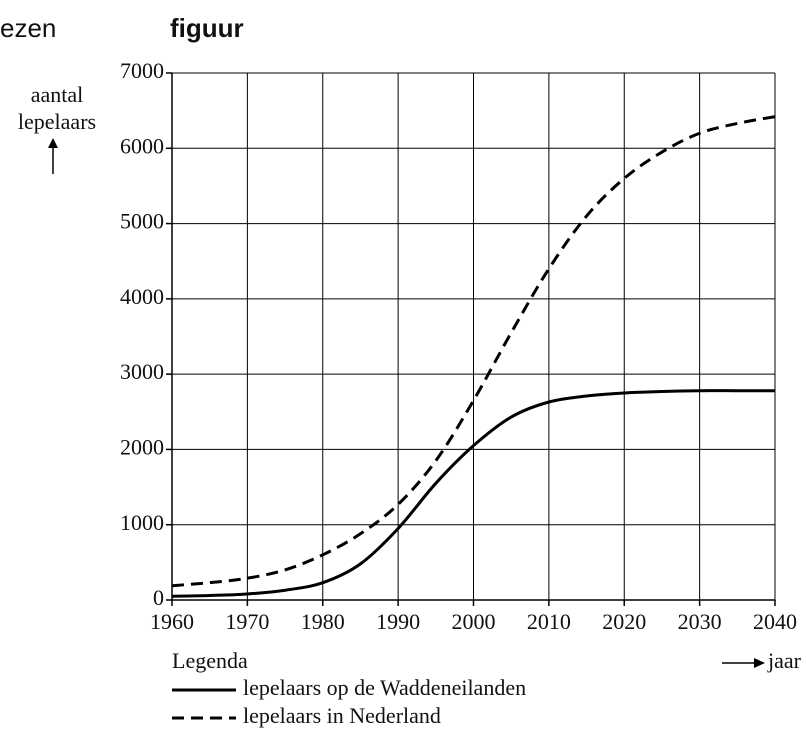 Image resolution: width=806 pixels, height=740 pixels. What do you see at coordinates (624, 621) in the screenshot?
I see `x-tick-label: 2020` at bounding box center [624, 621].